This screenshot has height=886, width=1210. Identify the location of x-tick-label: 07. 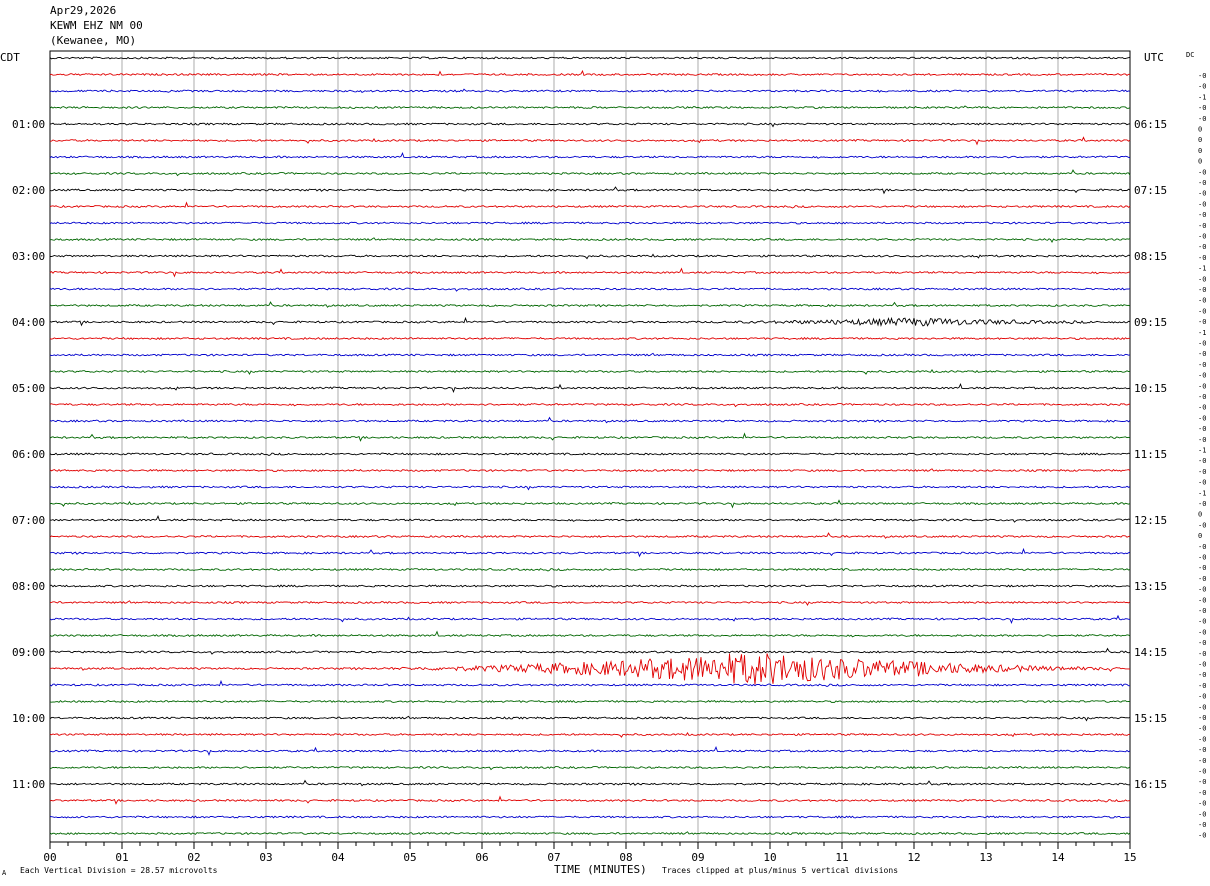
(553, 857).